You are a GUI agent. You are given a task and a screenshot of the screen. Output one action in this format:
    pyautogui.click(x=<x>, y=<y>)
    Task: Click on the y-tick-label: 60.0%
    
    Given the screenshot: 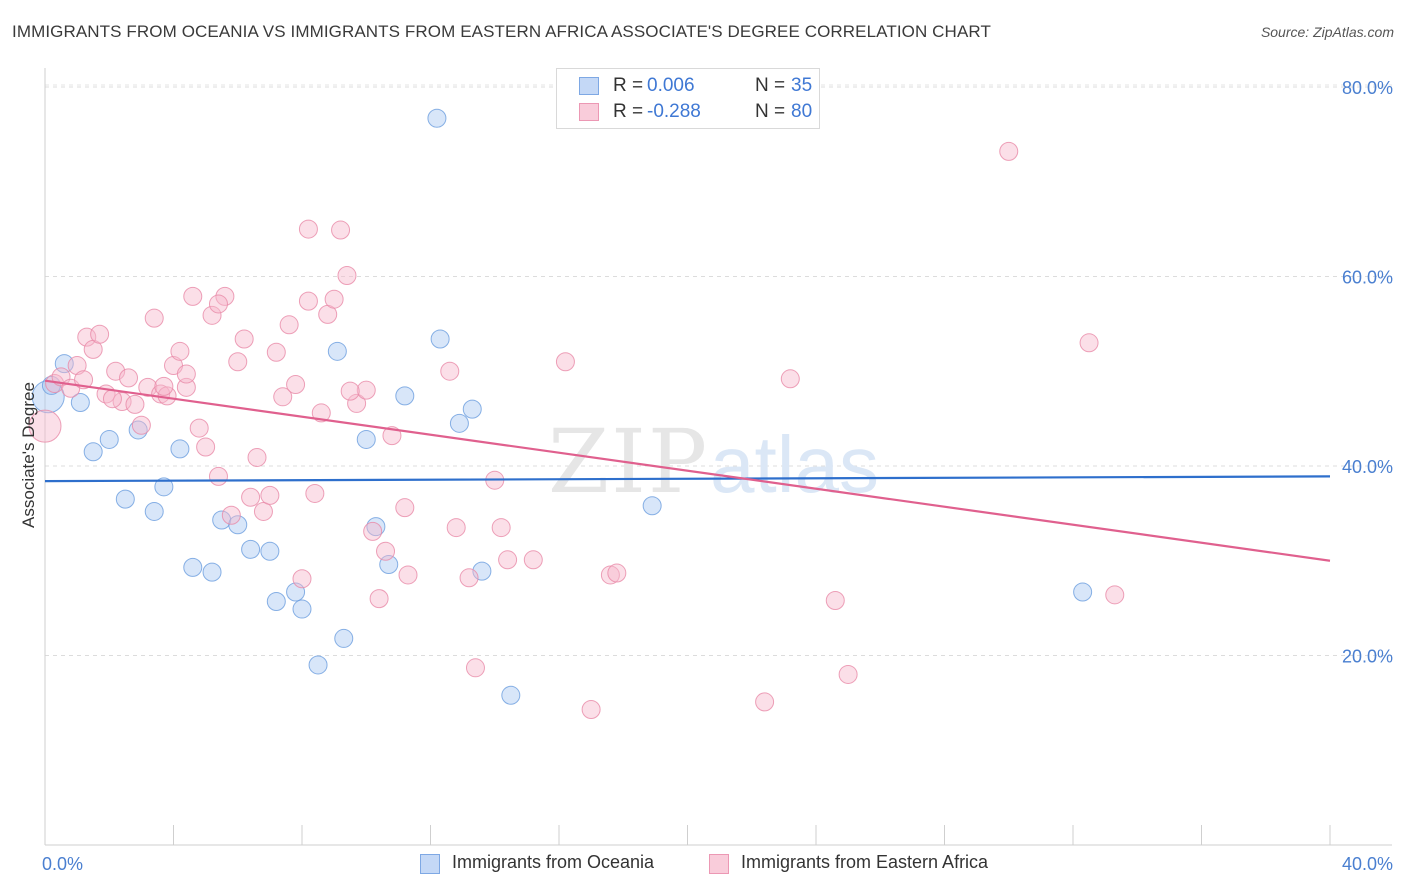 What is the action you would take?
    pyautogui.click(x=1367, y=277)
    